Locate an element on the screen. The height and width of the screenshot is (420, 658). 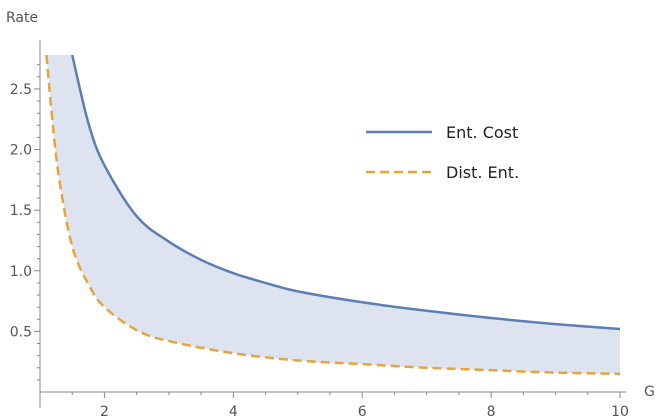
y-axis-label: Rate is located at coordinates (22, 18).